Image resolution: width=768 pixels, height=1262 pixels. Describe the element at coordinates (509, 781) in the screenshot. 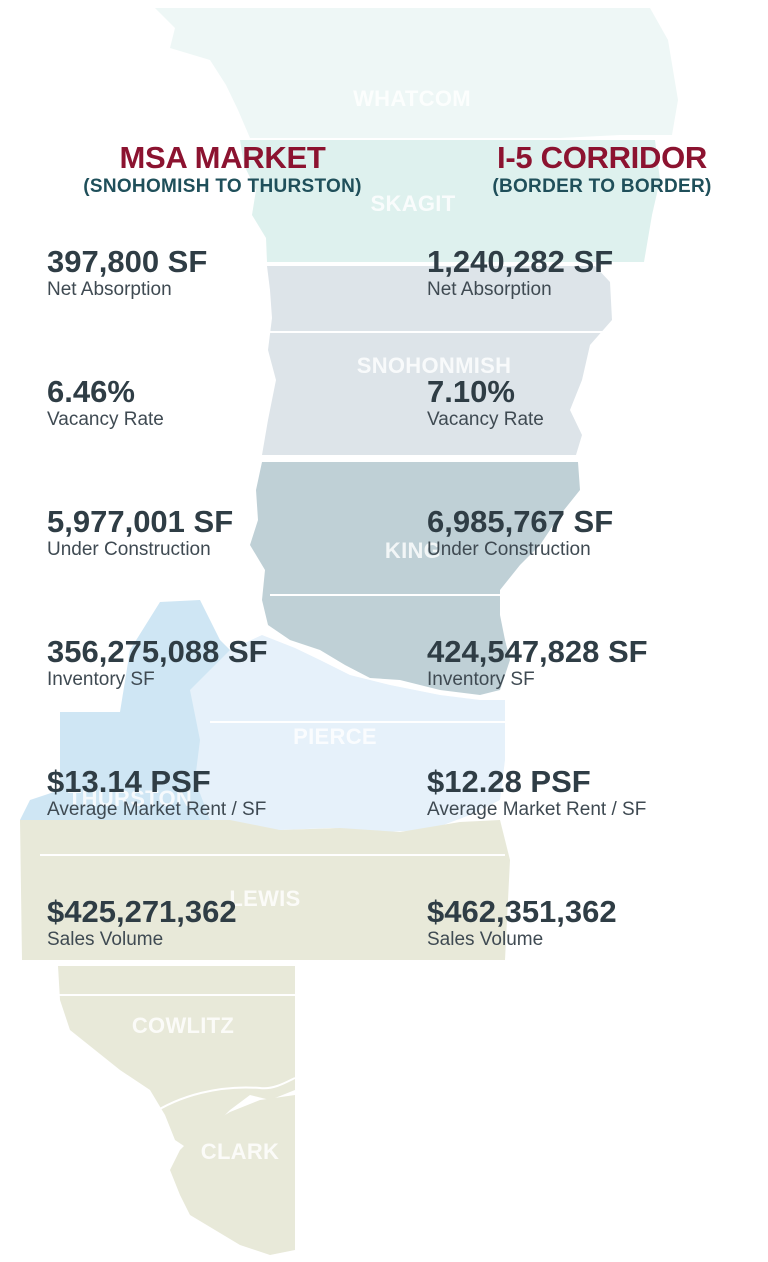

I see `stat-value: $12.28 PSF` at that location.